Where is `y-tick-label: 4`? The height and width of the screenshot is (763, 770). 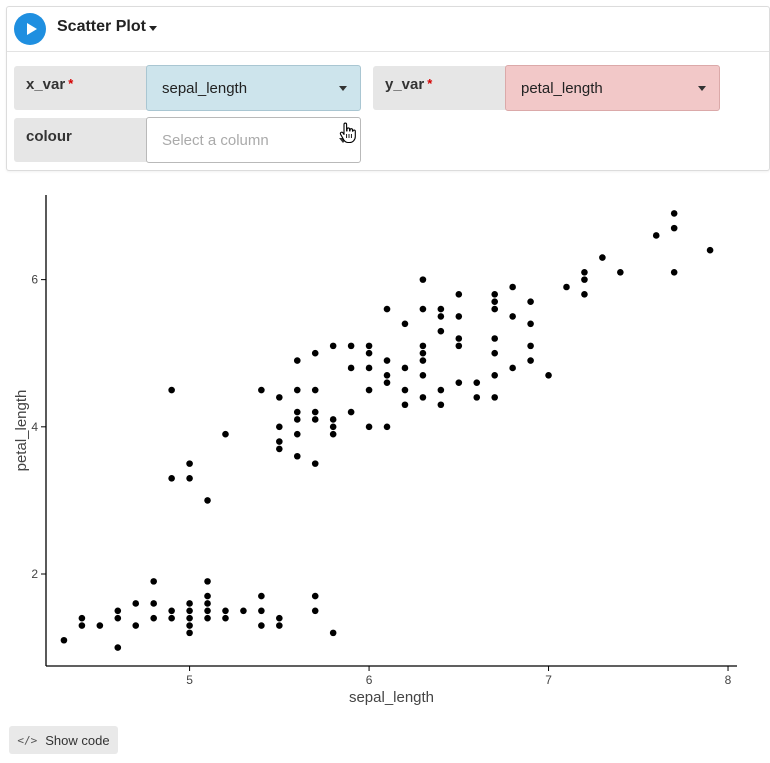 y-tick-label: 4 is located at coordinates (34, 427).